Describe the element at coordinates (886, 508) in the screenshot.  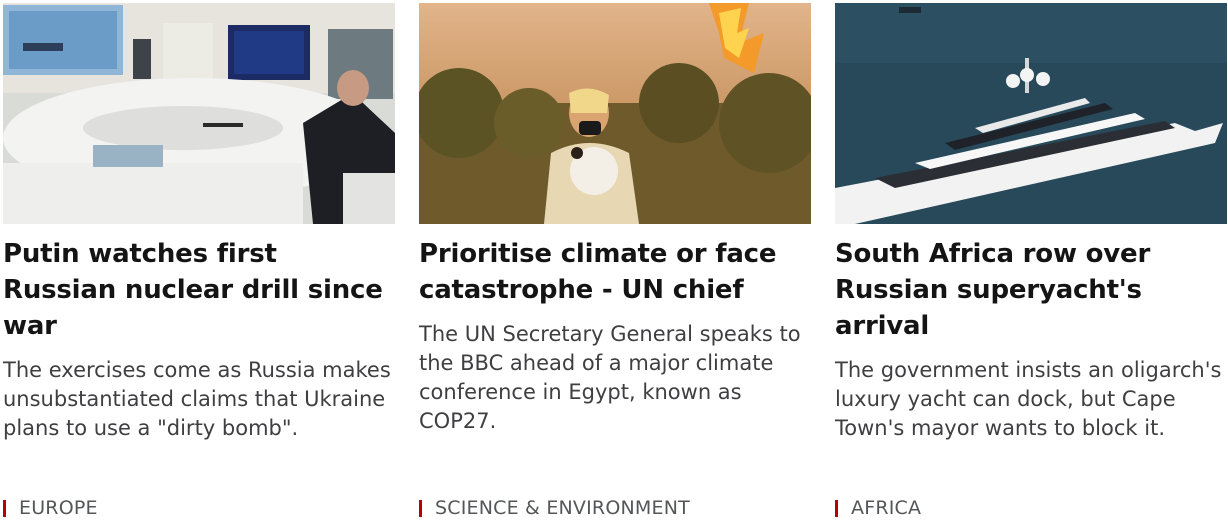
I see `section-tag-label: AFRICA` at that location.